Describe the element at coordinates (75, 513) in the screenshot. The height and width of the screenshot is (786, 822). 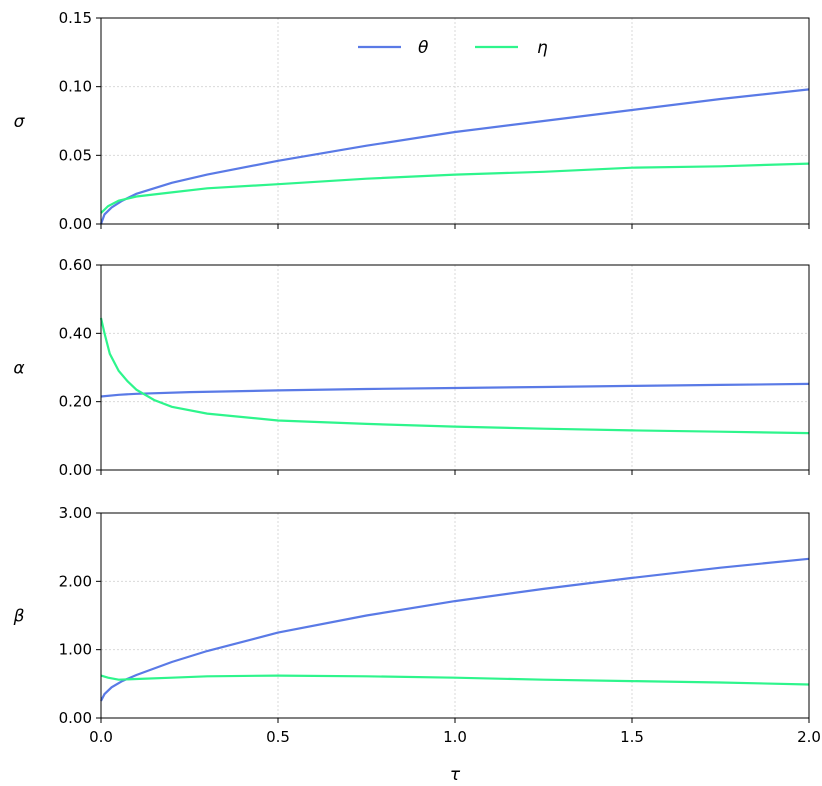
I see `y-tick-label: 3.00` at that location.